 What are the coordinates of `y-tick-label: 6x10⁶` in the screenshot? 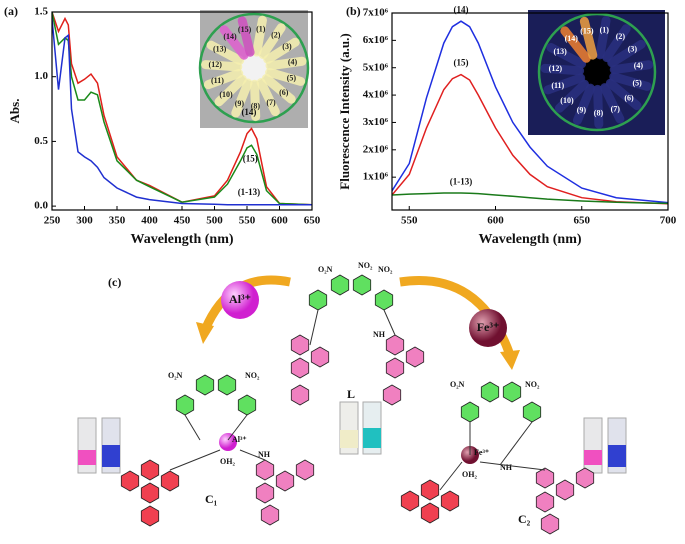 It's located at (376, 40).